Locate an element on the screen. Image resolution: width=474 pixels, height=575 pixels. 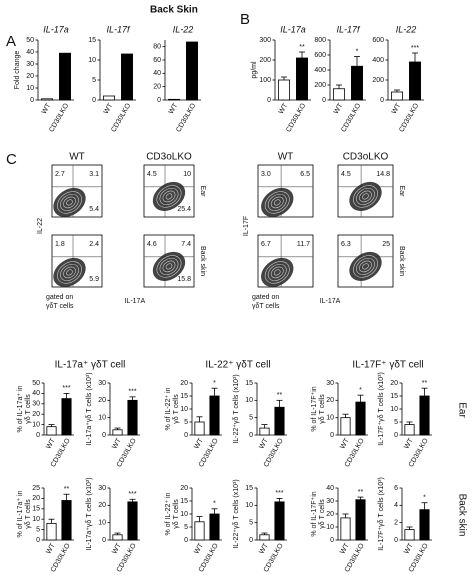
column-header: CD3oLKO is located at coordinates (169, 157).